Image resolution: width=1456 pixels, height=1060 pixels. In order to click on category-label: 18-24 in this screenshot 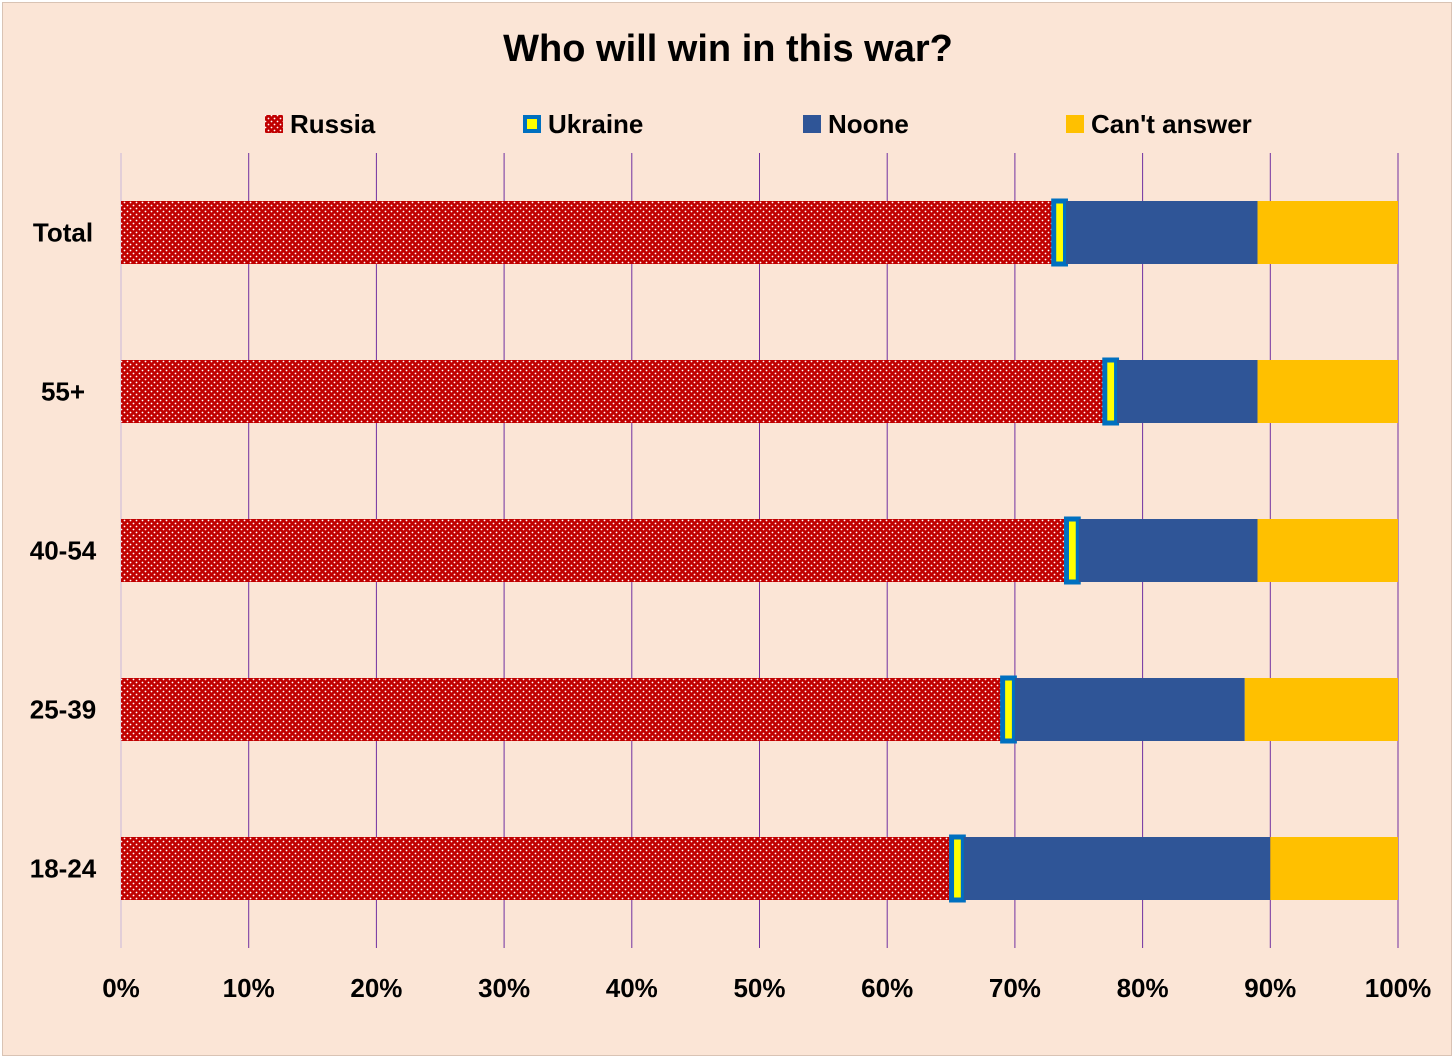, I will do `click(63, 869)`.